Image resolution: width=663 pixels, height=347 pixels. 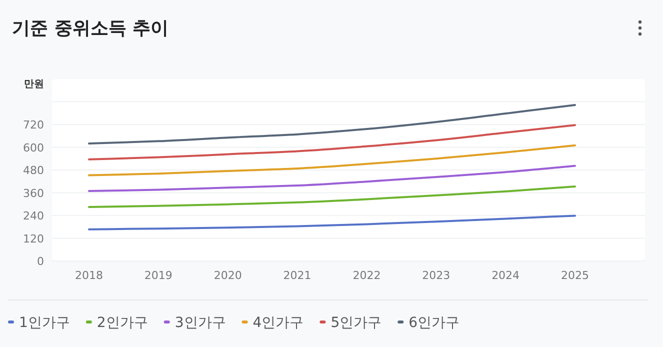 I want to click on x-tick-label: 2024, so click(x=506, y=275).